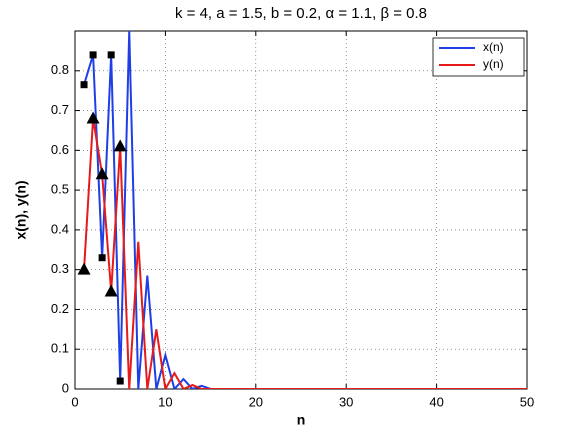 The height and width of the screenshot is (438, 582). Describe the element at coordinates (60, 149) in the screenshot. I see `y-tick-label: 0.6` at that location.